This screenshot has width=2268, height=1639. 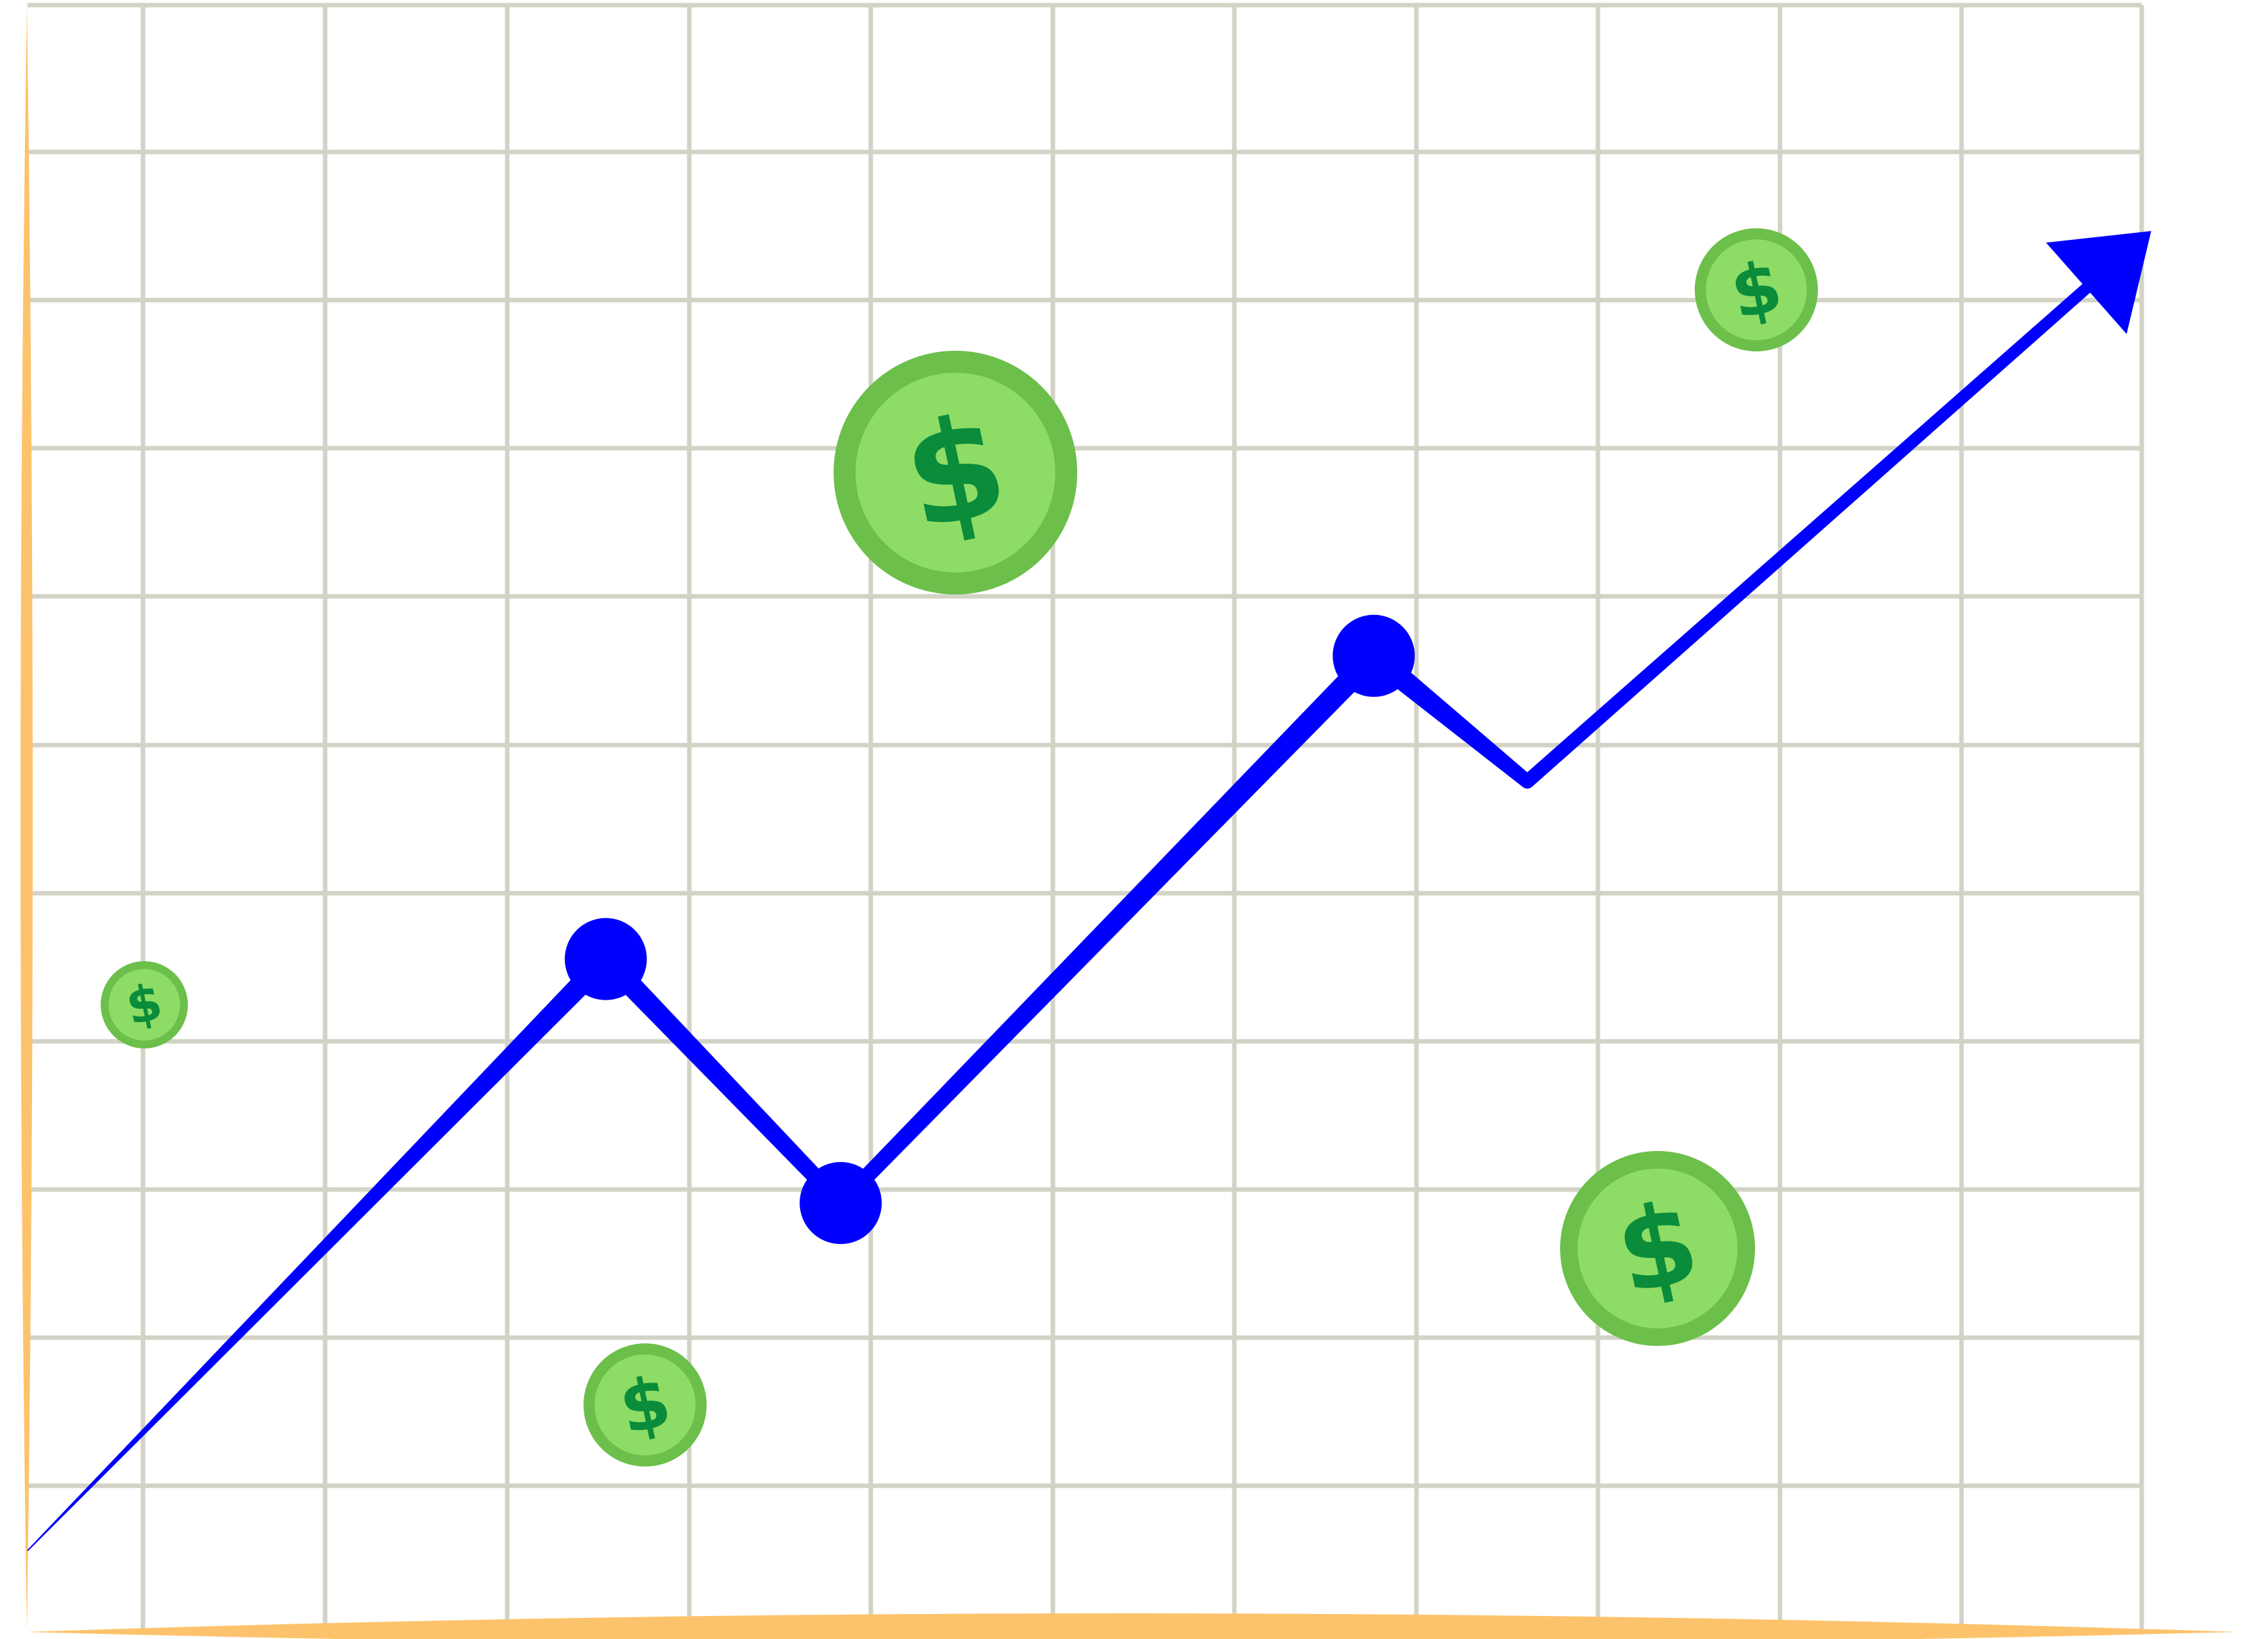 I want to click on x-axis, so click(x=1132, y=1626).